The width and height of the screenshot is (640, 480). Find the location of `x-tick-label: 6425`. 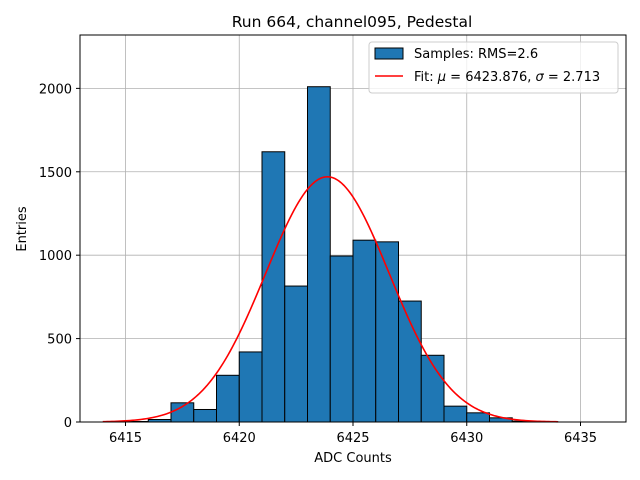

x-tick-label: 6425 is located at coordinates (352, 438).